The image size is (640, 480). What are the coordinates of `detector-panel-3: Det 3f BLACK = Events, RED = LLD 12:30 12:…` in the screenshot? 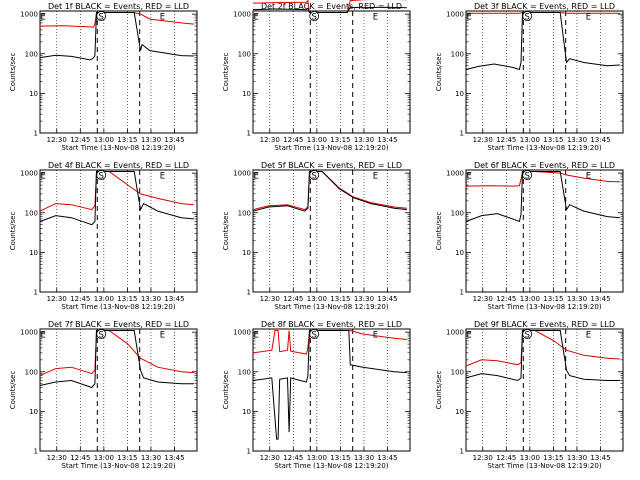 It's located at (529, 77).